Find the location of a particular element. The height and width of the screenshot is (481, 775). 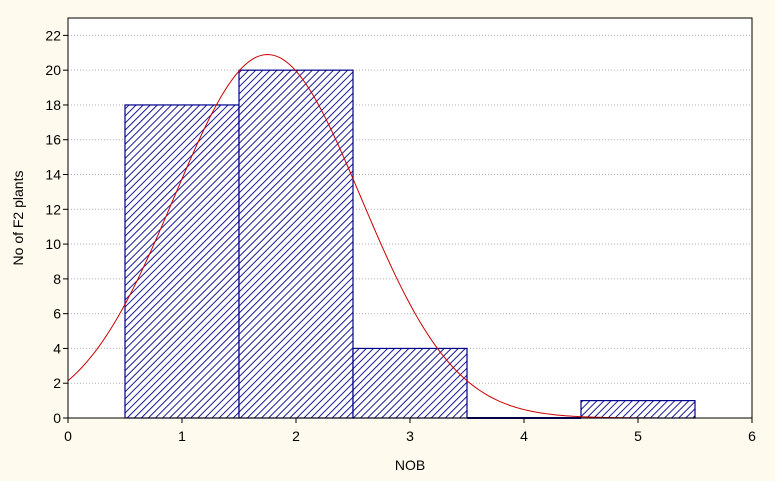

x-tick-label: 0 is located at coordinates (68, 436).